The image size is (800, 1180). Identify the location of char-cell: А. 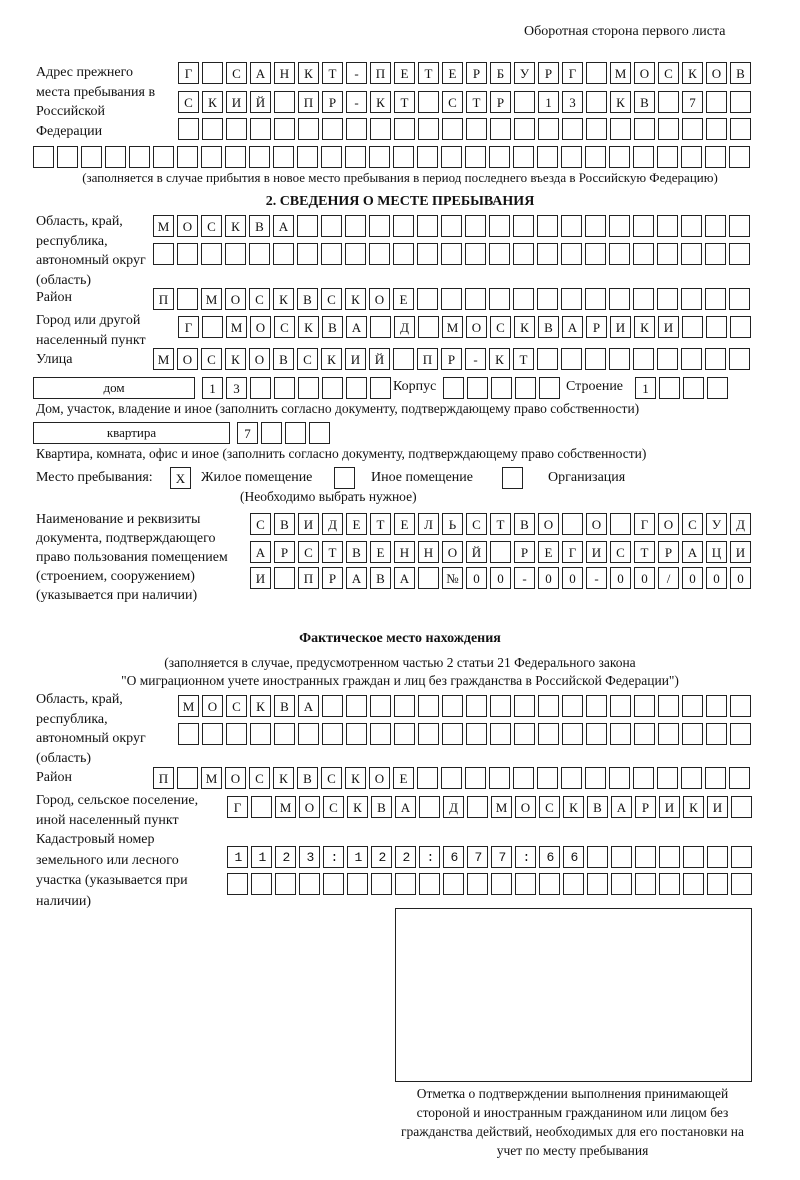
(572, 327).